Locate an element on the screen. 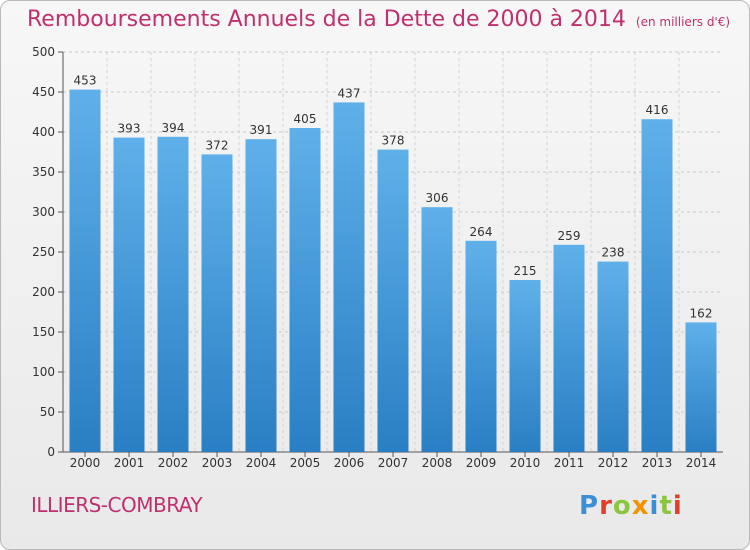 This screenshot has width=750, height=550. proxiti-logo: Proxiti is located at coordinates (631, 506).